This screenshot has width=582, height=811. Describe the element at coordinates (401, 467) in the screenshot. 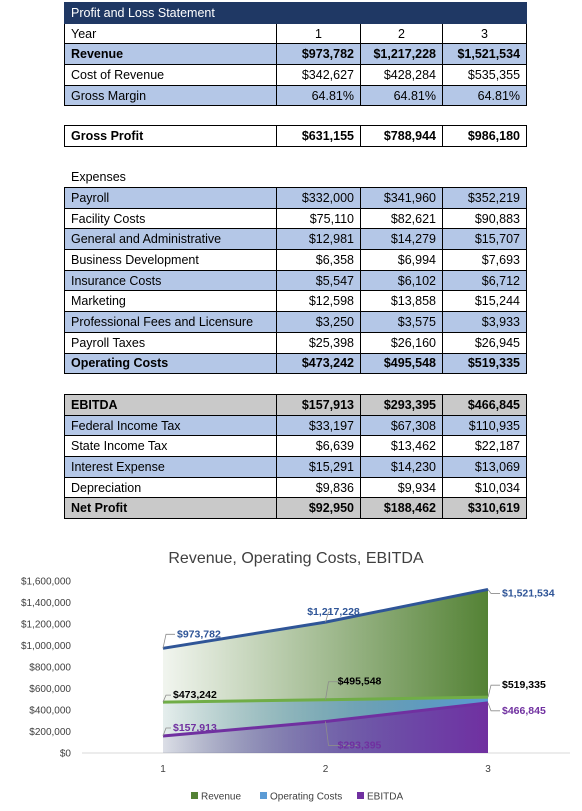

I see `cell-value: $14,230` at that location.